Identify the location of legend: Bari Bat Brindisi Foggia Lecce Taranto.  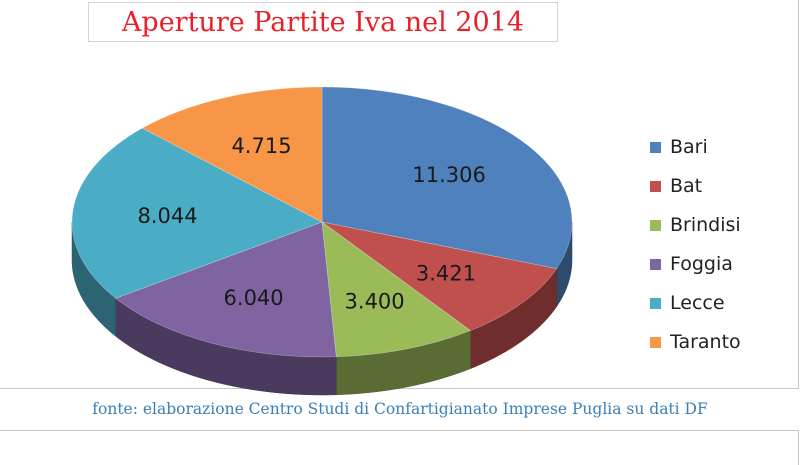
(715, 251).